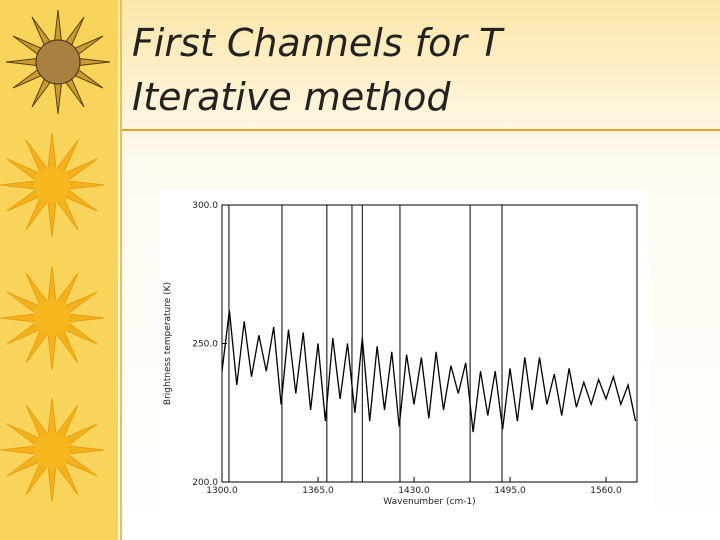 This screenshot has height=540, width=720. I want to click on x-tick-label: 1560.0, so click(606, 491).